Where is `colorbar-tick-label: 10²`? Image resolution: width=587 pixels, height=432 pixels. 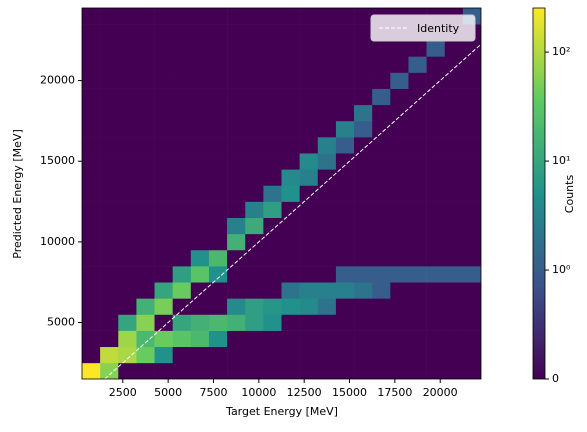
colorbar-tick-label: 10² is located at coordinates (561, 51).